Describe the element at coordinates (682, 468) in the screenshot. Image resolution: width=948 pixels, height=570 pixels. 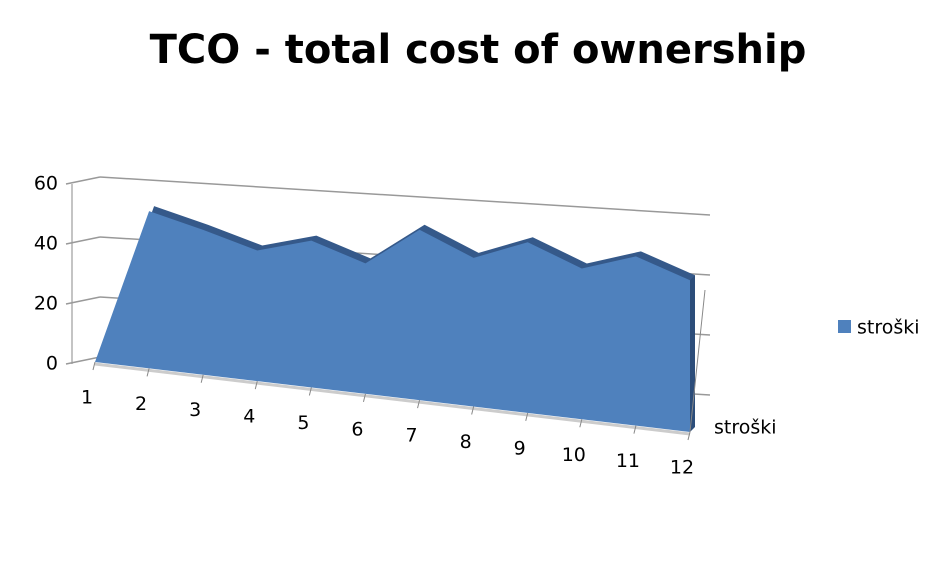
I see `x-tick-label: 12` at that location.